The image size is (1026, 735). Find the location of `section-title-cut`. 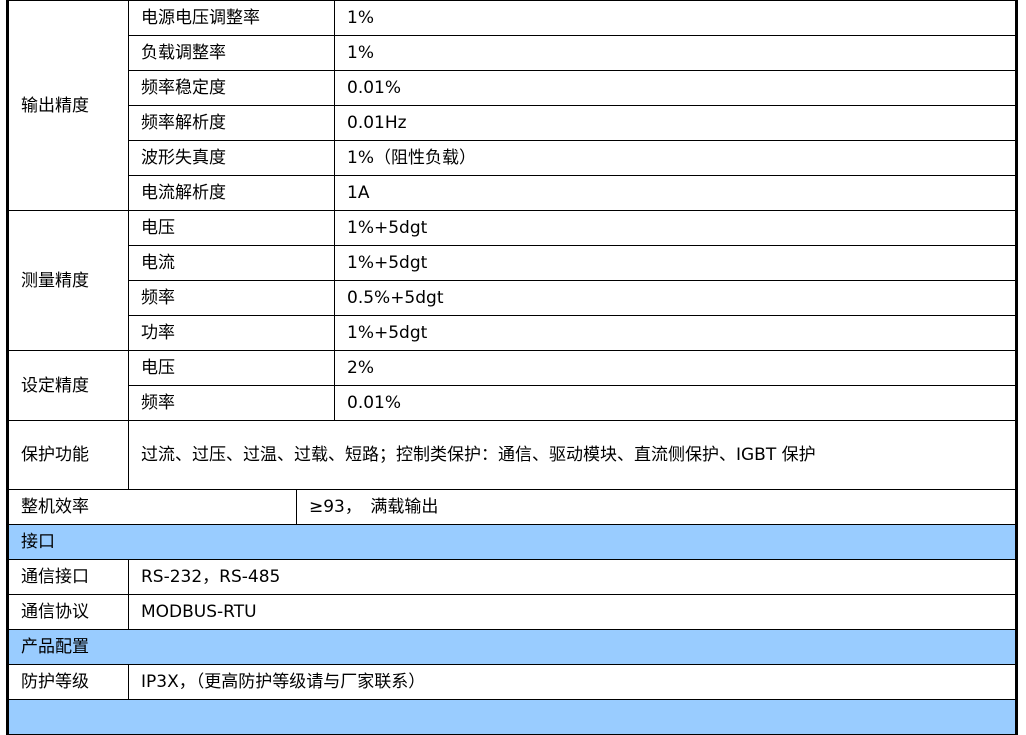

section-title-cut is located at coordinates (512, 717).